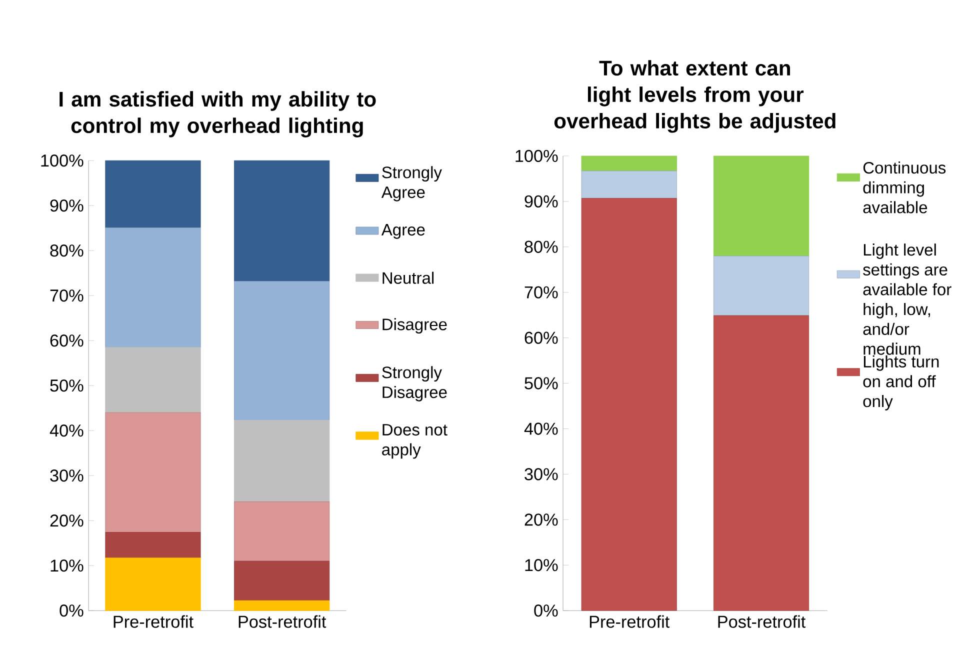  Describe the element at coordinates (414, 326) in the screenshot. I see `legend-label: Disagree` at that location.